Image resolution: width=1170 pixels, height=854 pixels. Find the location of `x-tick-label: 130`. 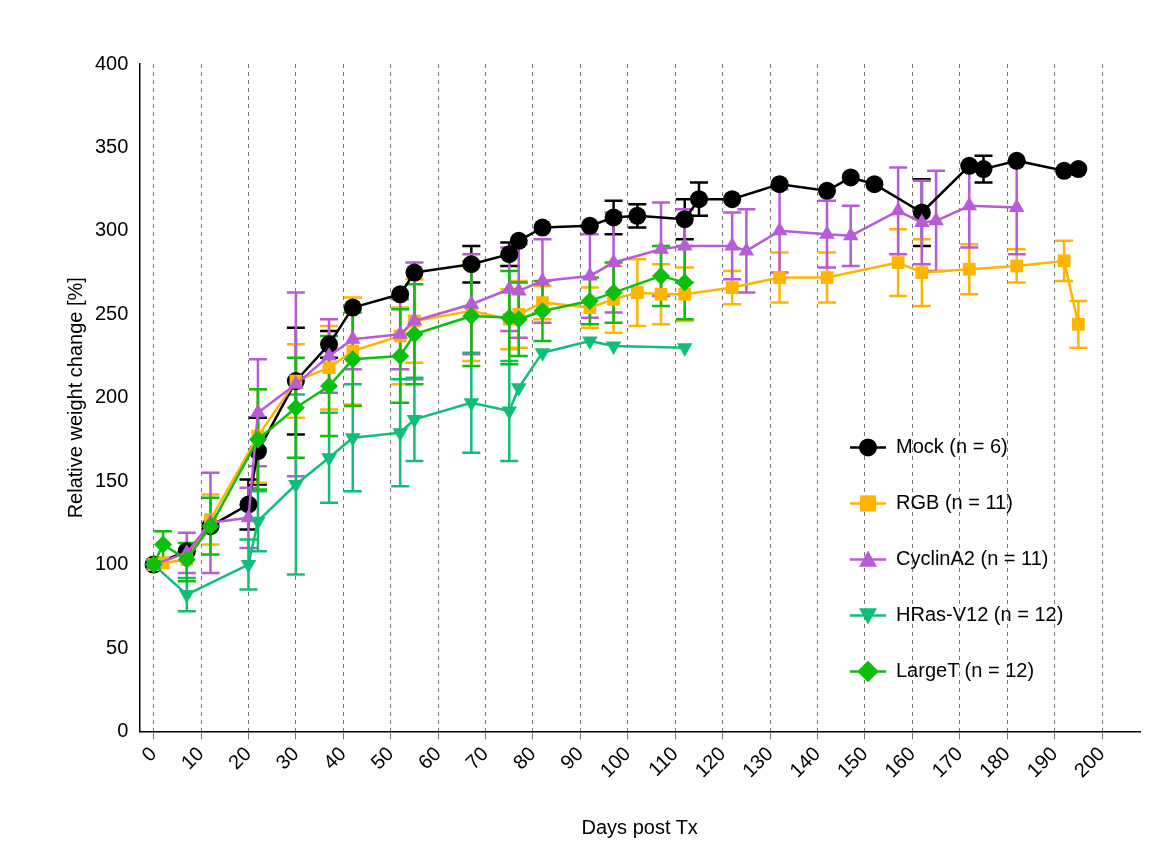

x-tick-label: 130 is located at coordinates (757, 762).